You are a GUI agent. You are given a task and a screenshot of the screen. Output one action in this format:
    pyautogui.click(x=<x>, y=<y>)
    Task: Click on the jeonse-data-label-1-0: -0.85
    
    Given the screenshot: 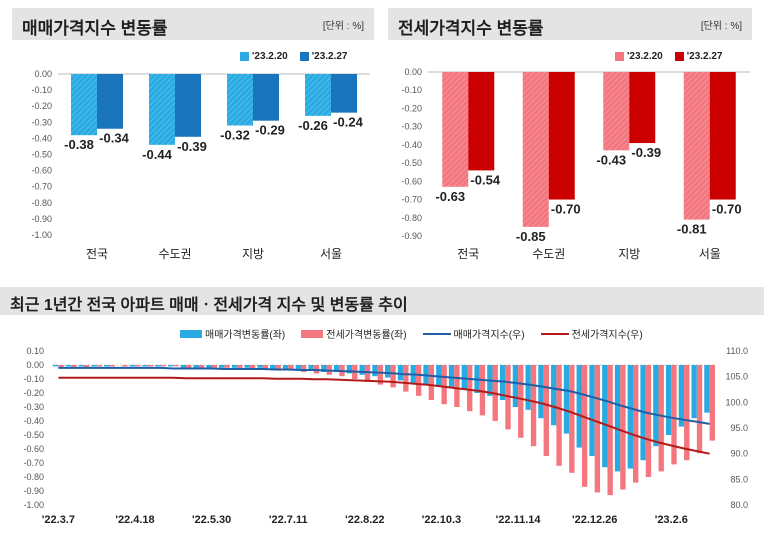 What is the action you would take?
    pyautogui.click(x=531, y=236)
    